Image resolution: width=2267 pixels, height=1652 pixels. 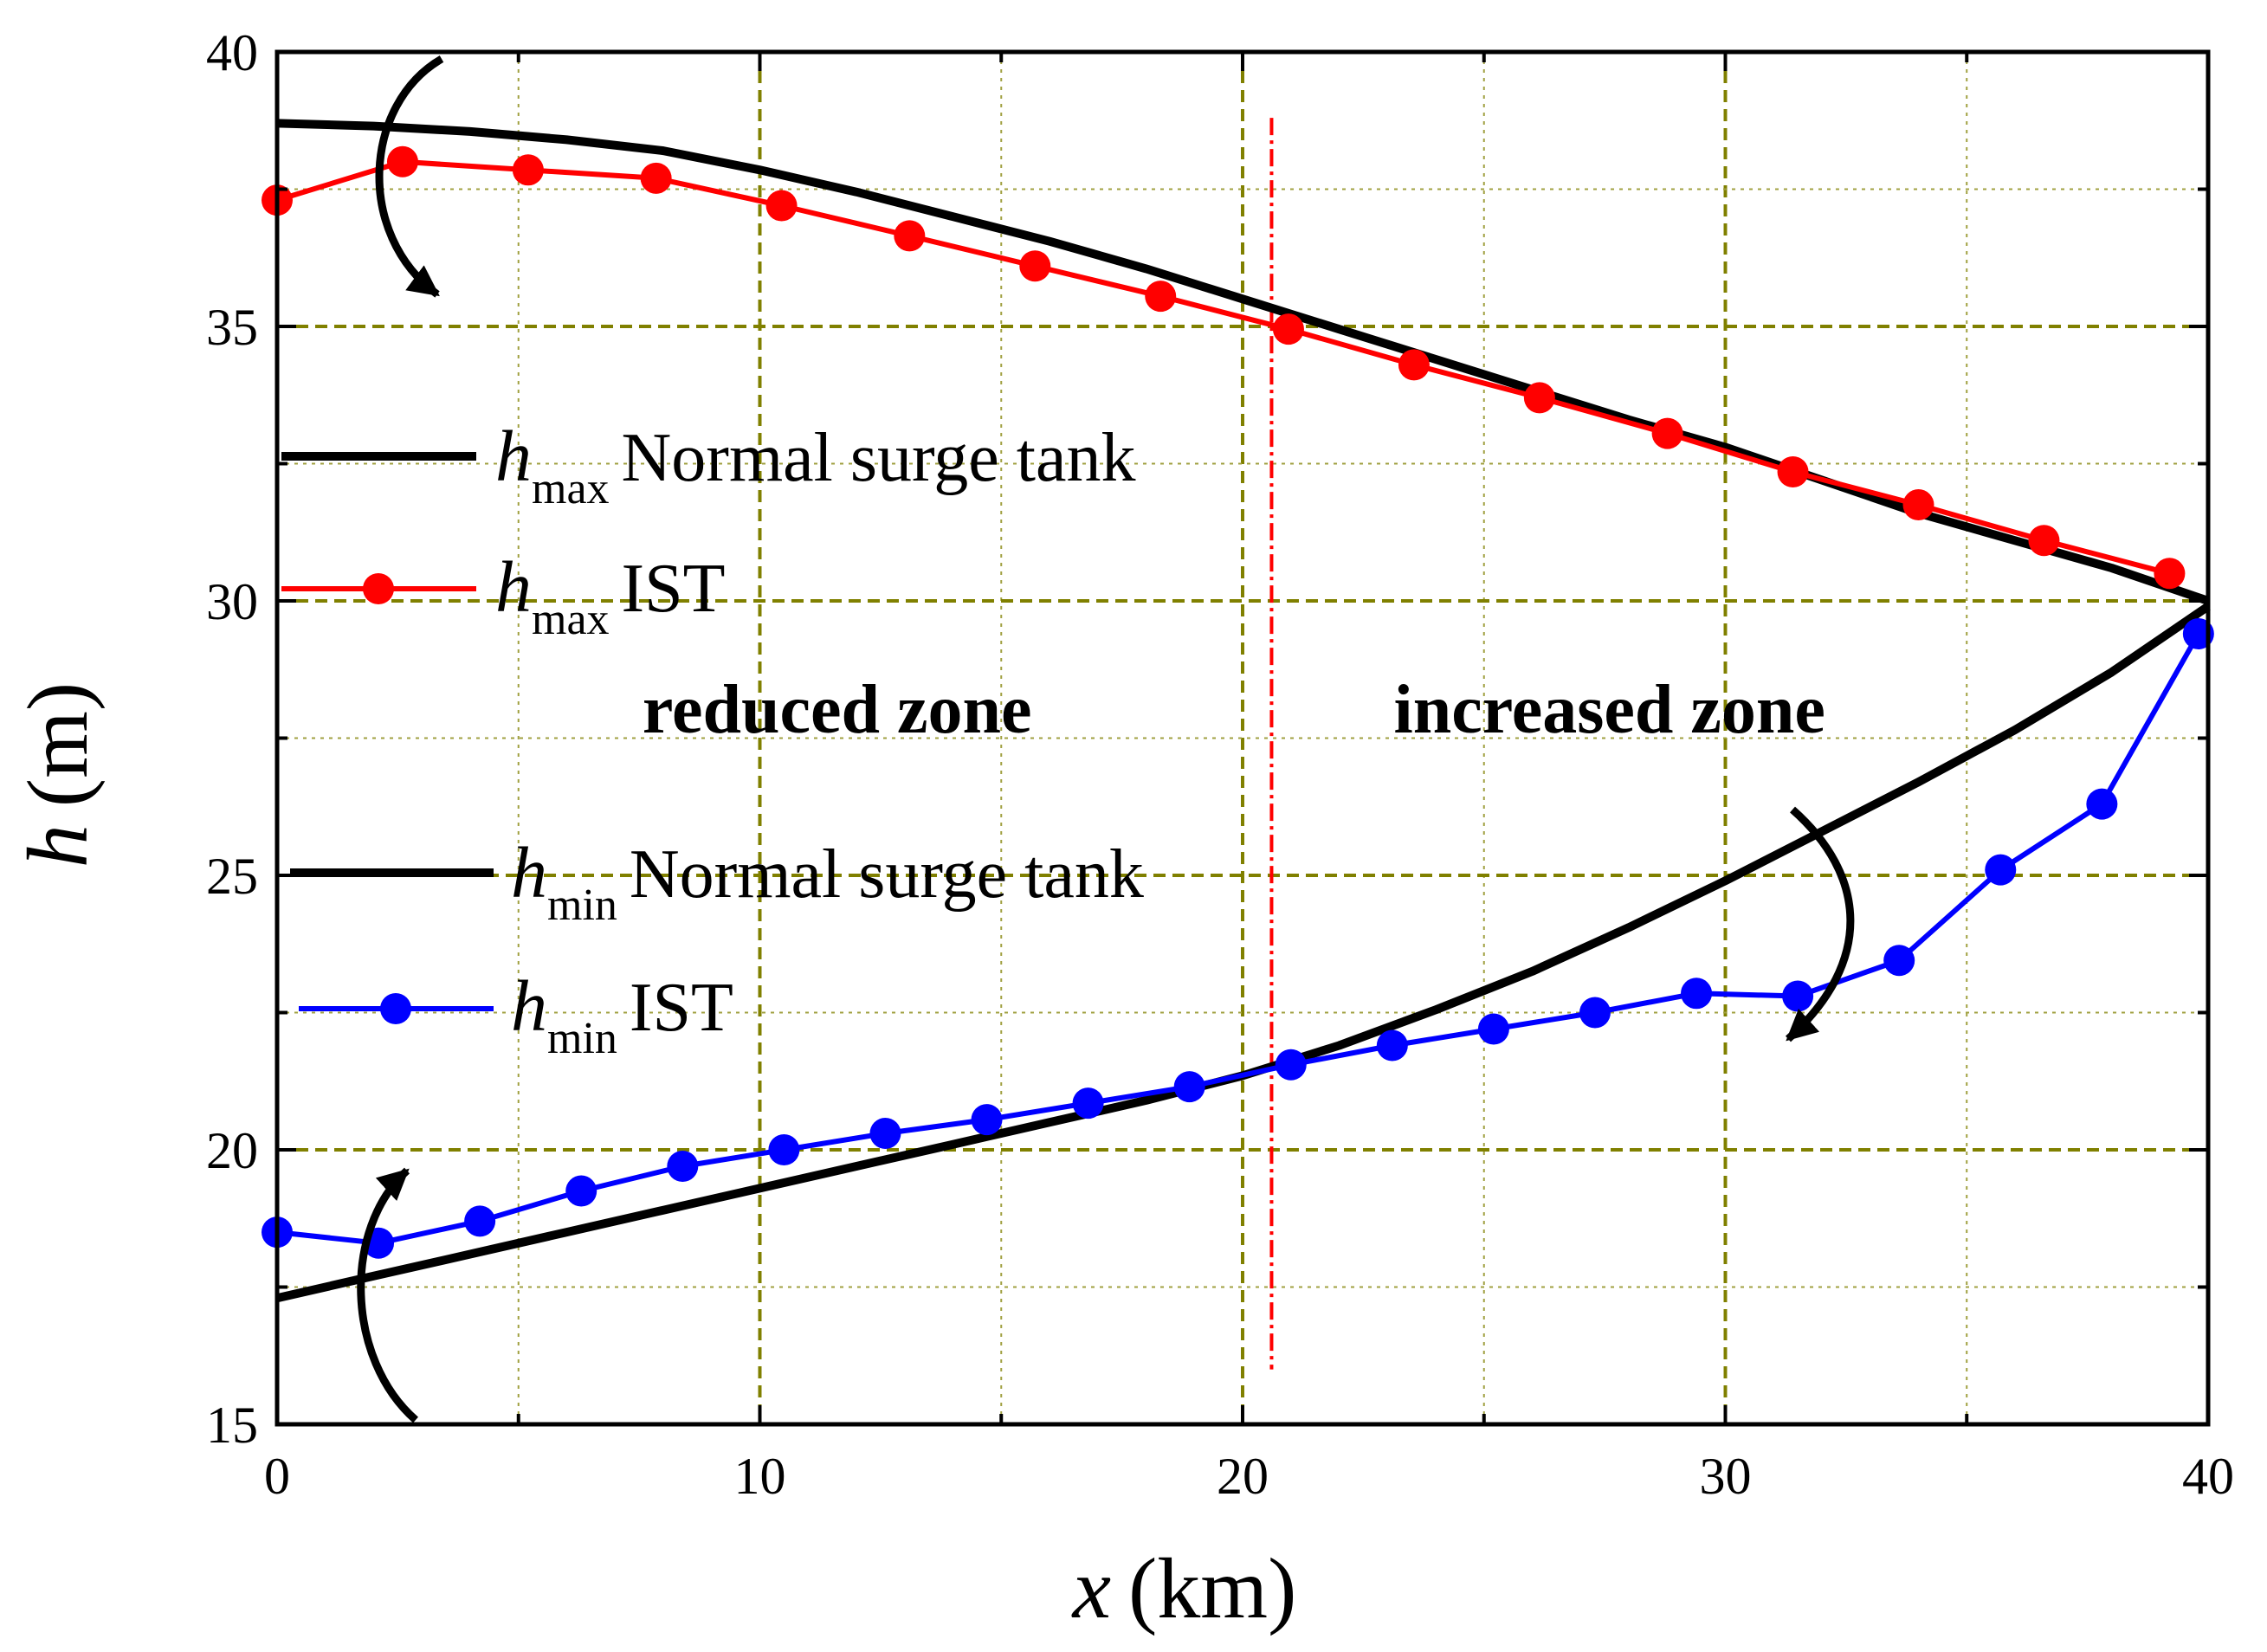 What do you see at coordinates (232, 1151) in the screenshot?
I see `y-tick-label: 20` at bounding box center [232, 1151].